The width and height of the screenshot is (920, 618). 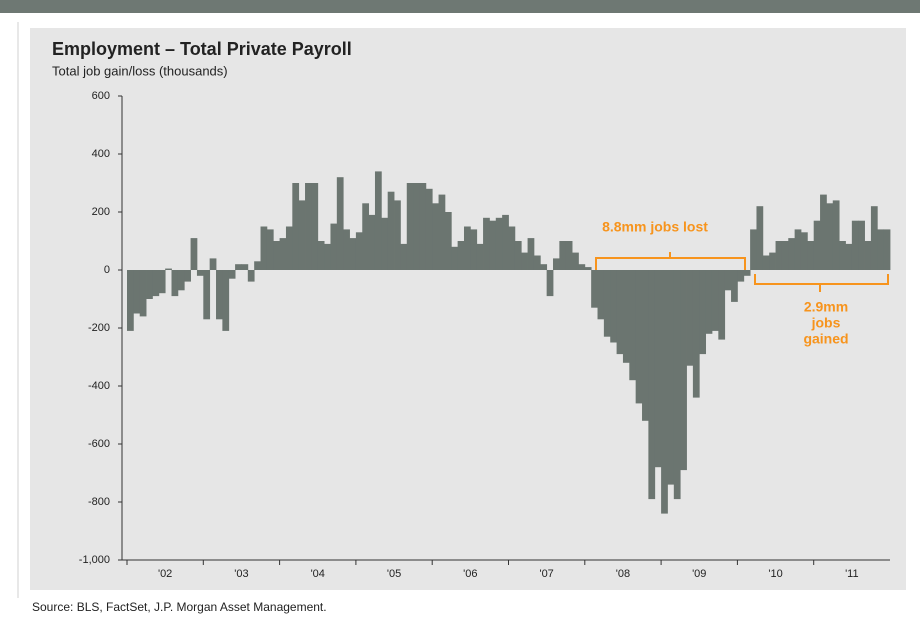 I want to click on y-tick-label: -200, so click(x=99, y=328).